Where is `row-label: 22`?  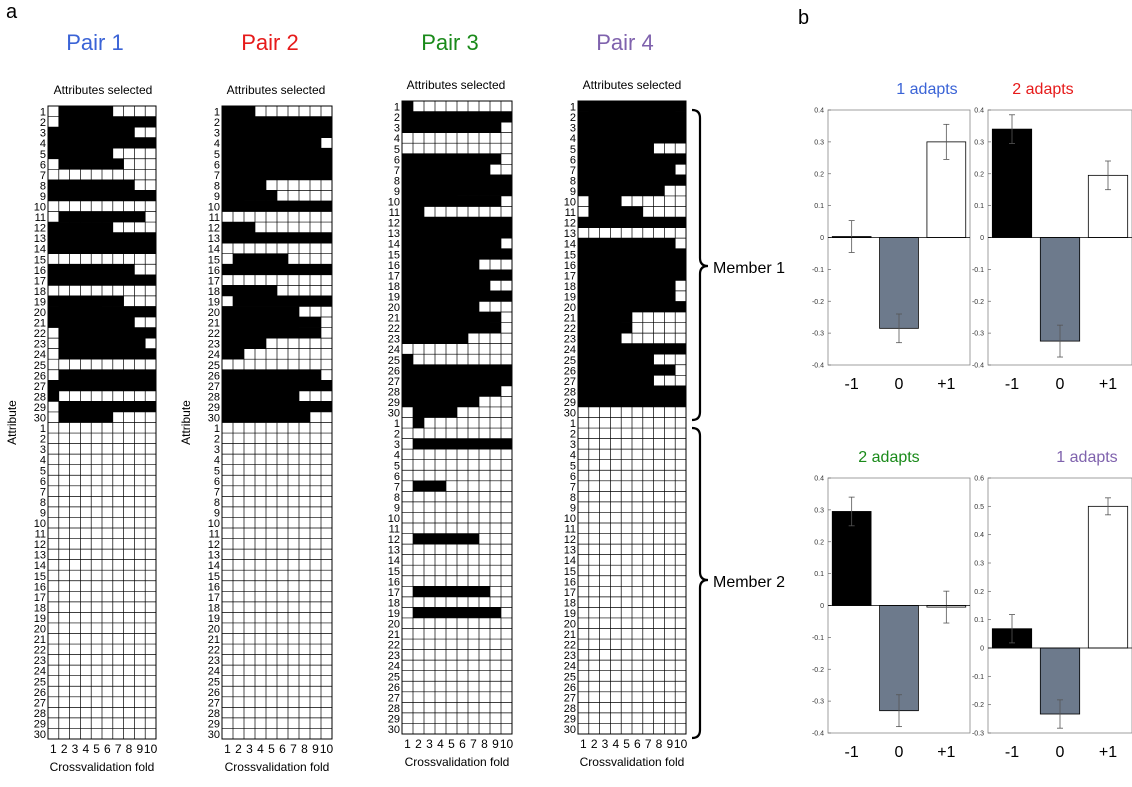
row-label: 22 is located at coordinates (214, 651).